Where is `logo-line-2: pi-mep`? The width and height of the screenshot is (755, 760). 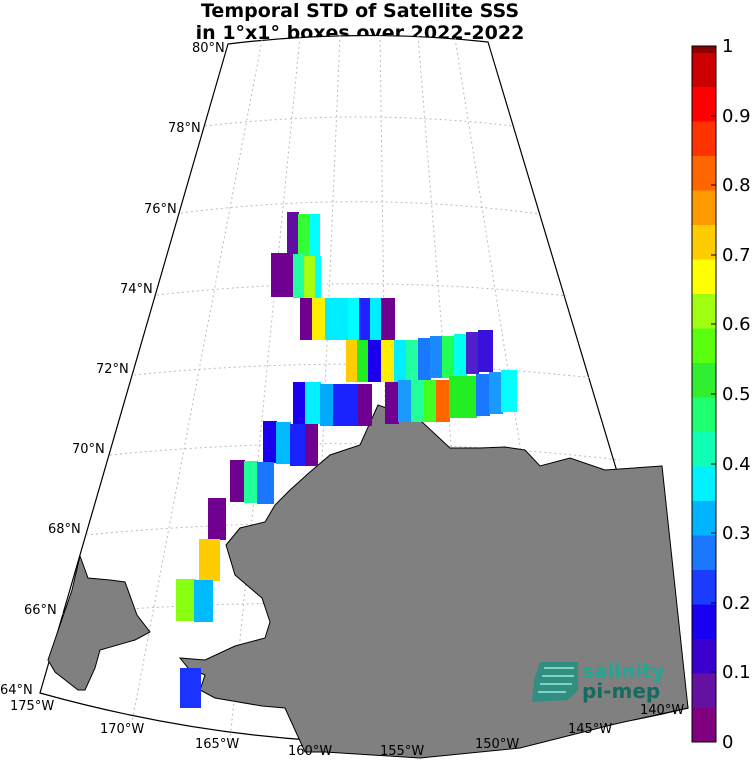 logo-line-2: pi-mep is located at coordinates (621, 691).